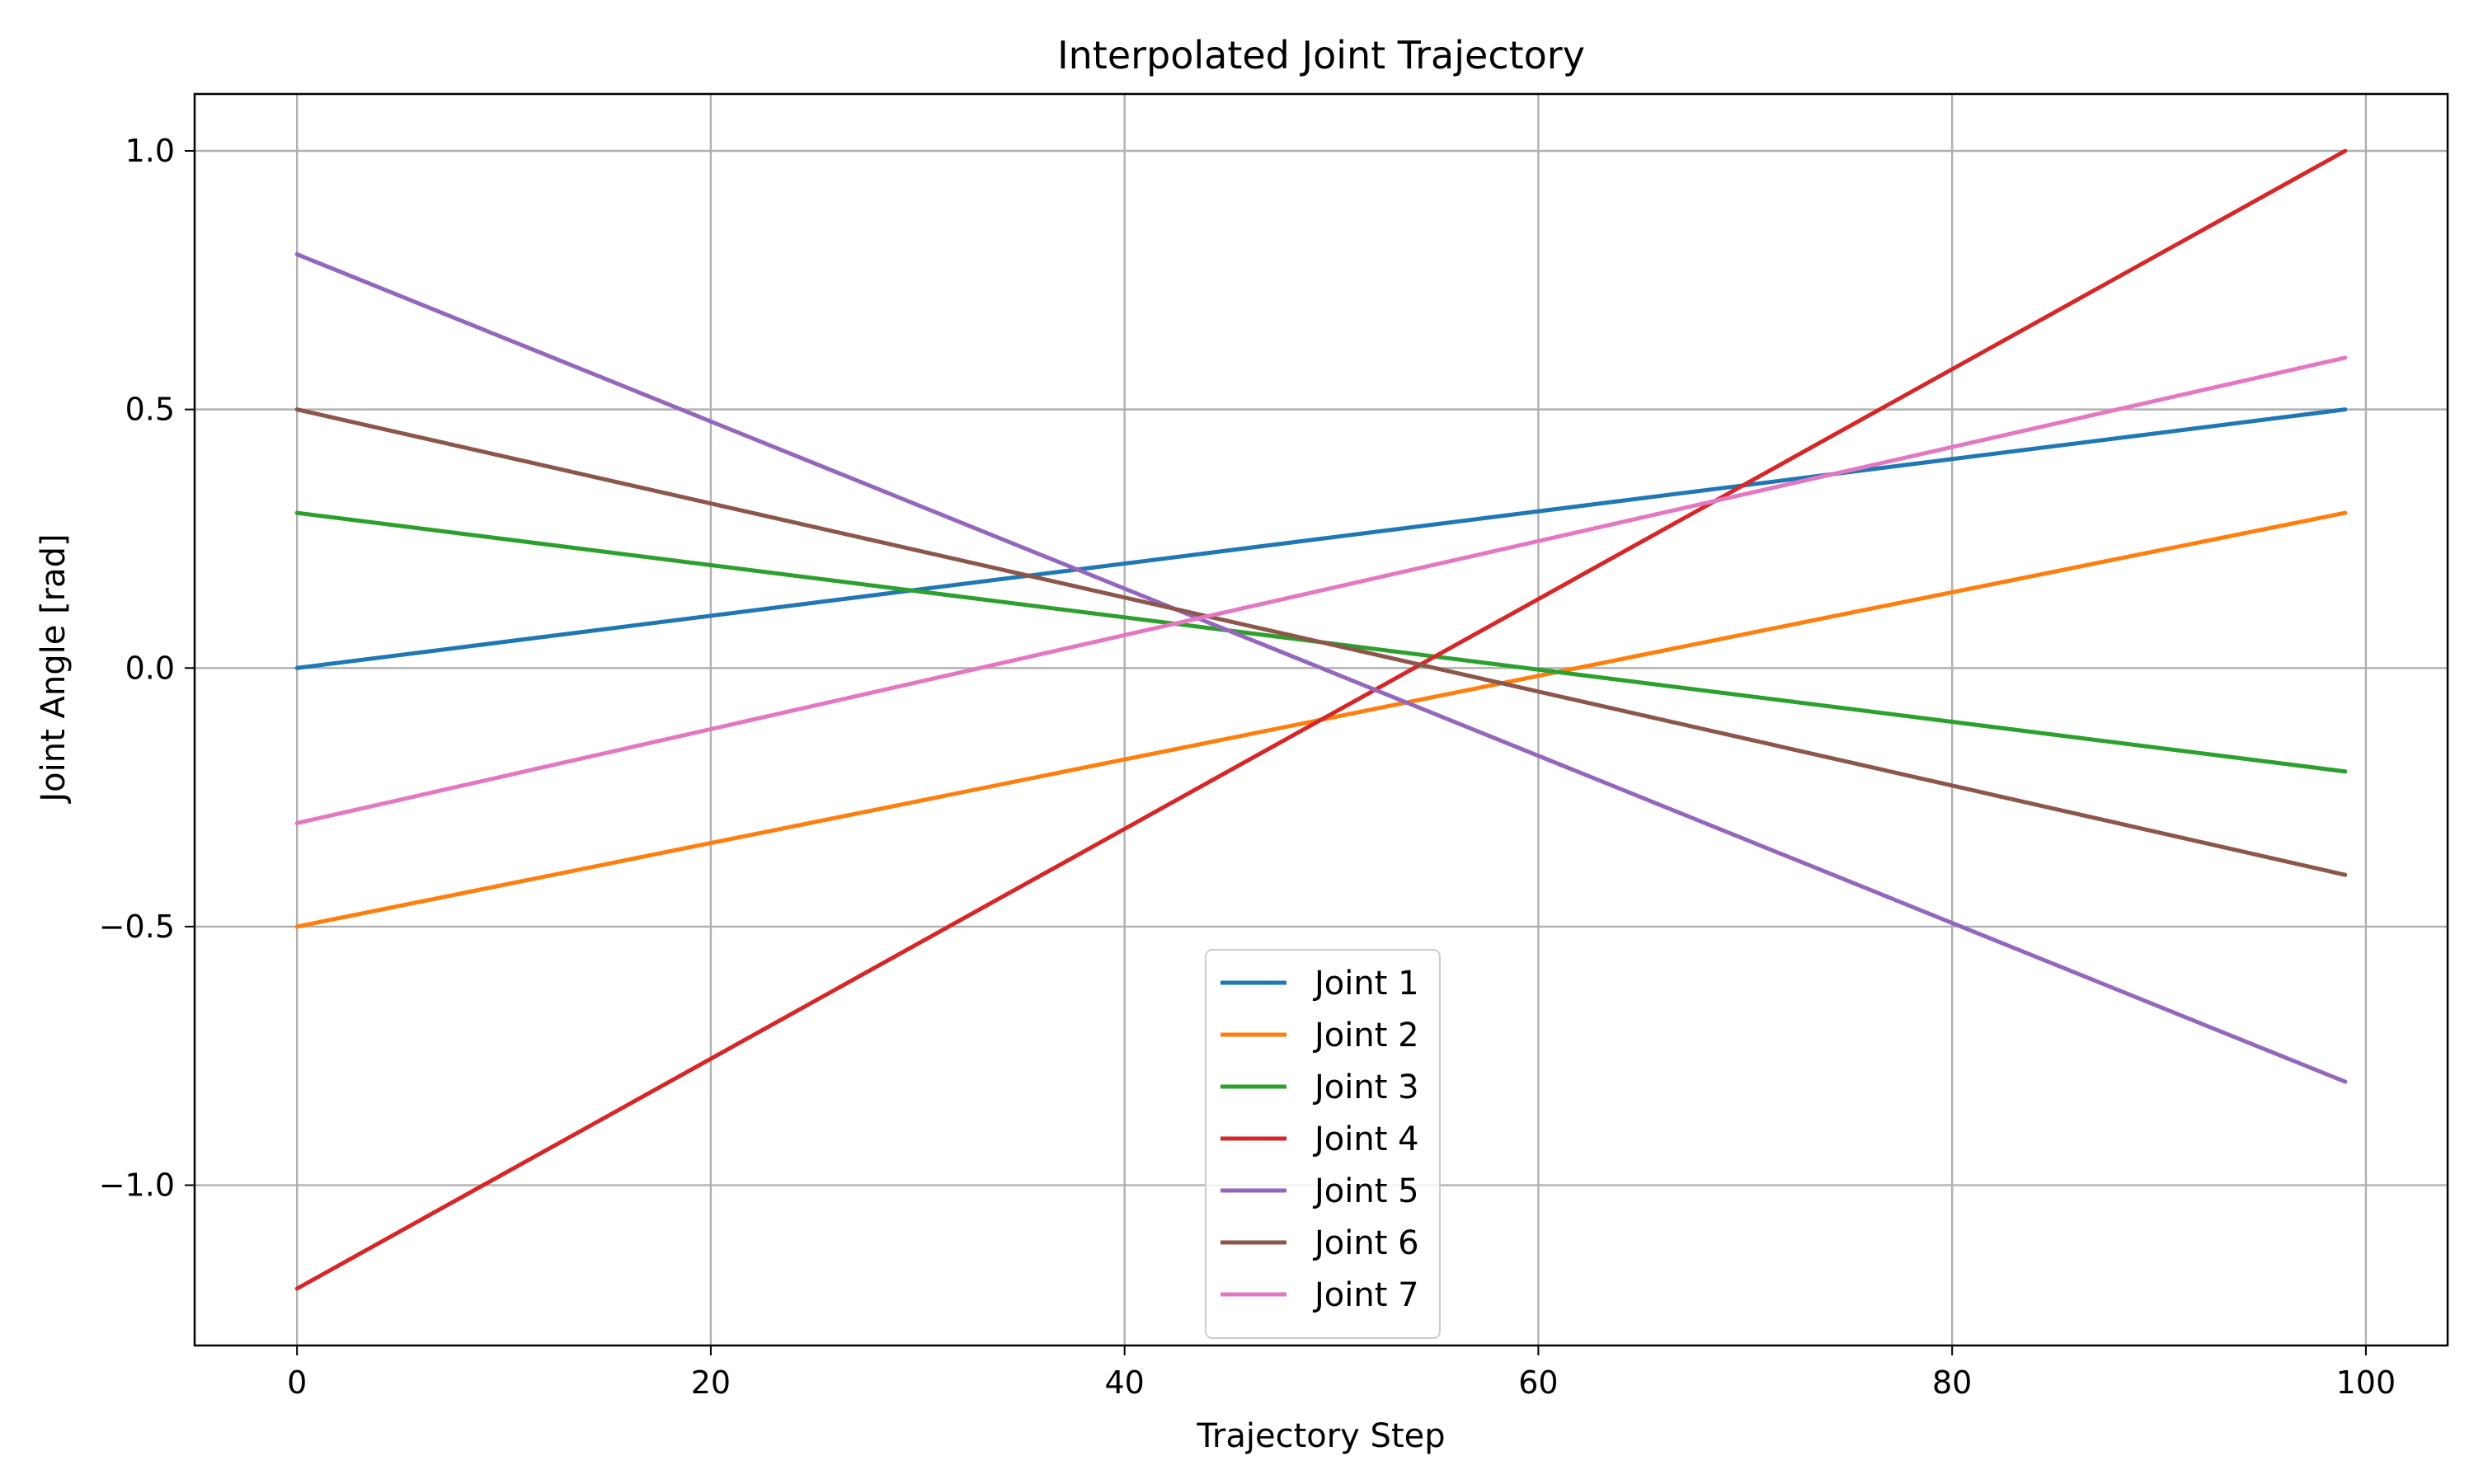 This screenshot has height=1484, width=2474. What do you see at coordinates (1321, 55) in the screenshot?
I see `chart-title: Interpolated Joint Trajectory` at bounding box center [1321, 55].